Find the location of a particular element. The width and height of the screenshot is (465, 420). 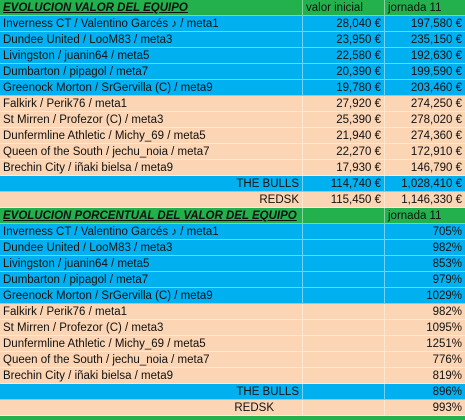

percent-value: 1251% is located at coordinates (444, 344).